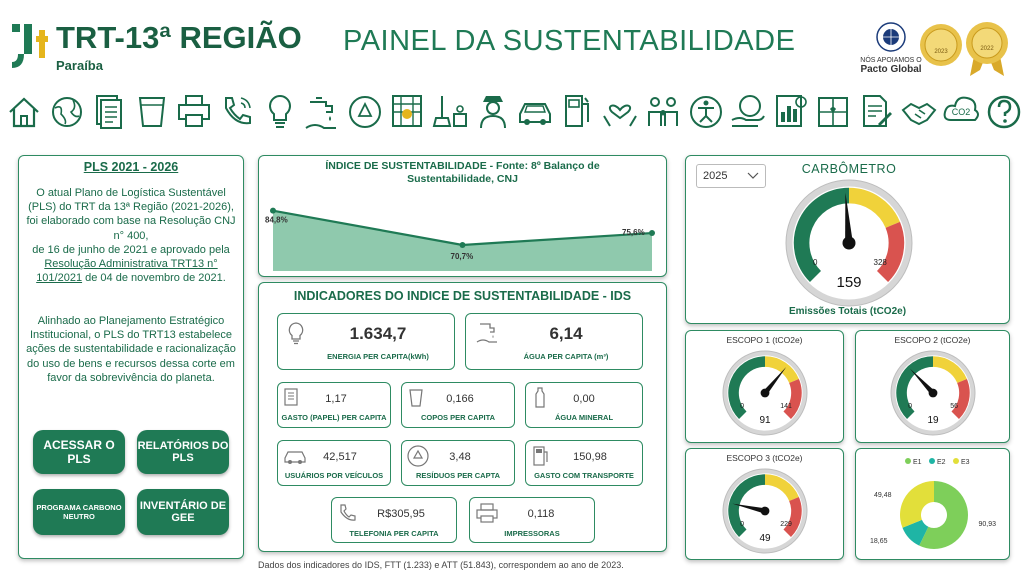 This screenshot has width=1024, height=581. Describe the element at coordinates (460, 239) in the screenshot. I see `sustainability-area-chart: 84,8% 70,7% 75,6%` at that location.